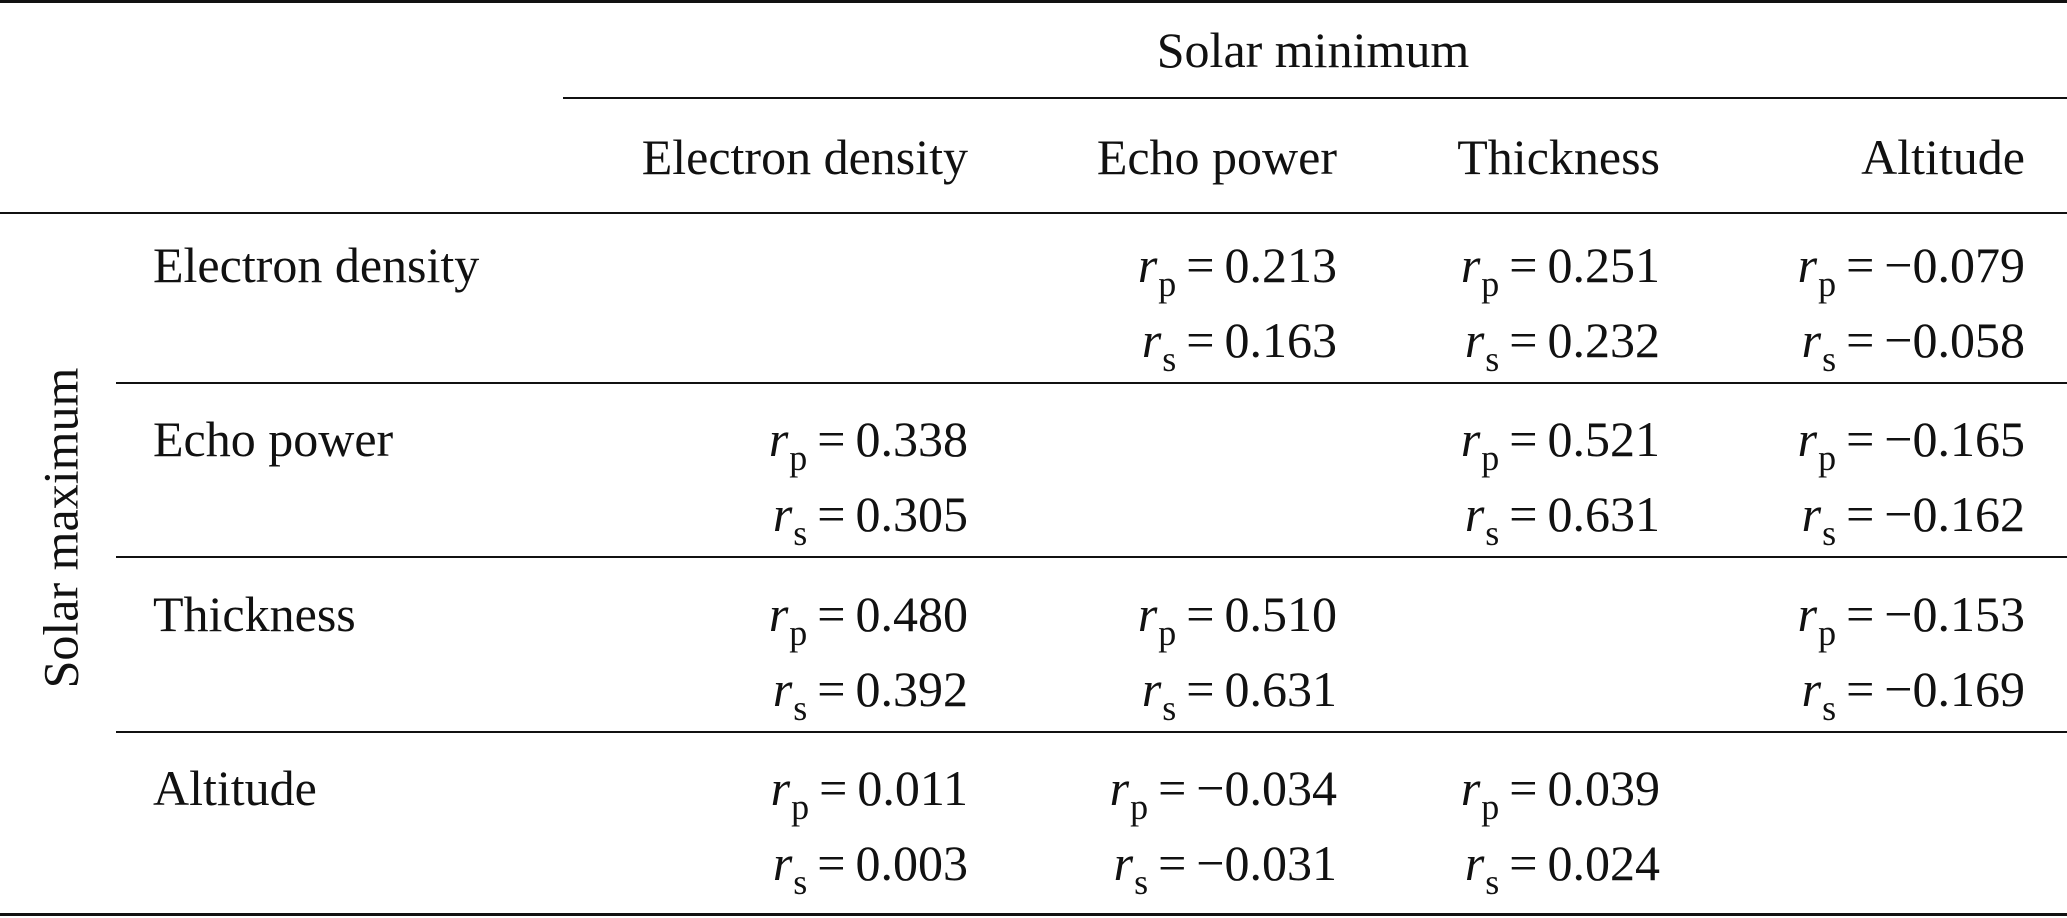 The width and height of the screenshot is (2067, 918). What do you see at coordinates (1216, 157) in the screenshot?
I see `column-header-echo-power: Echo power` at bounding box center [1216, 157].